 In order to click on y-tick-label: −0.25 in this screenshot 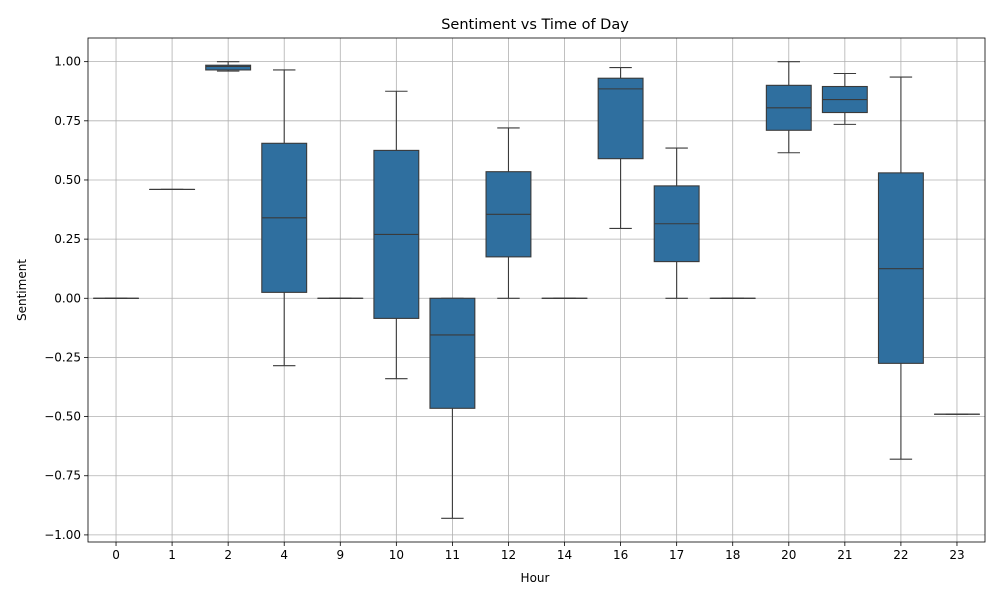, I will do `click(62, 357)`.